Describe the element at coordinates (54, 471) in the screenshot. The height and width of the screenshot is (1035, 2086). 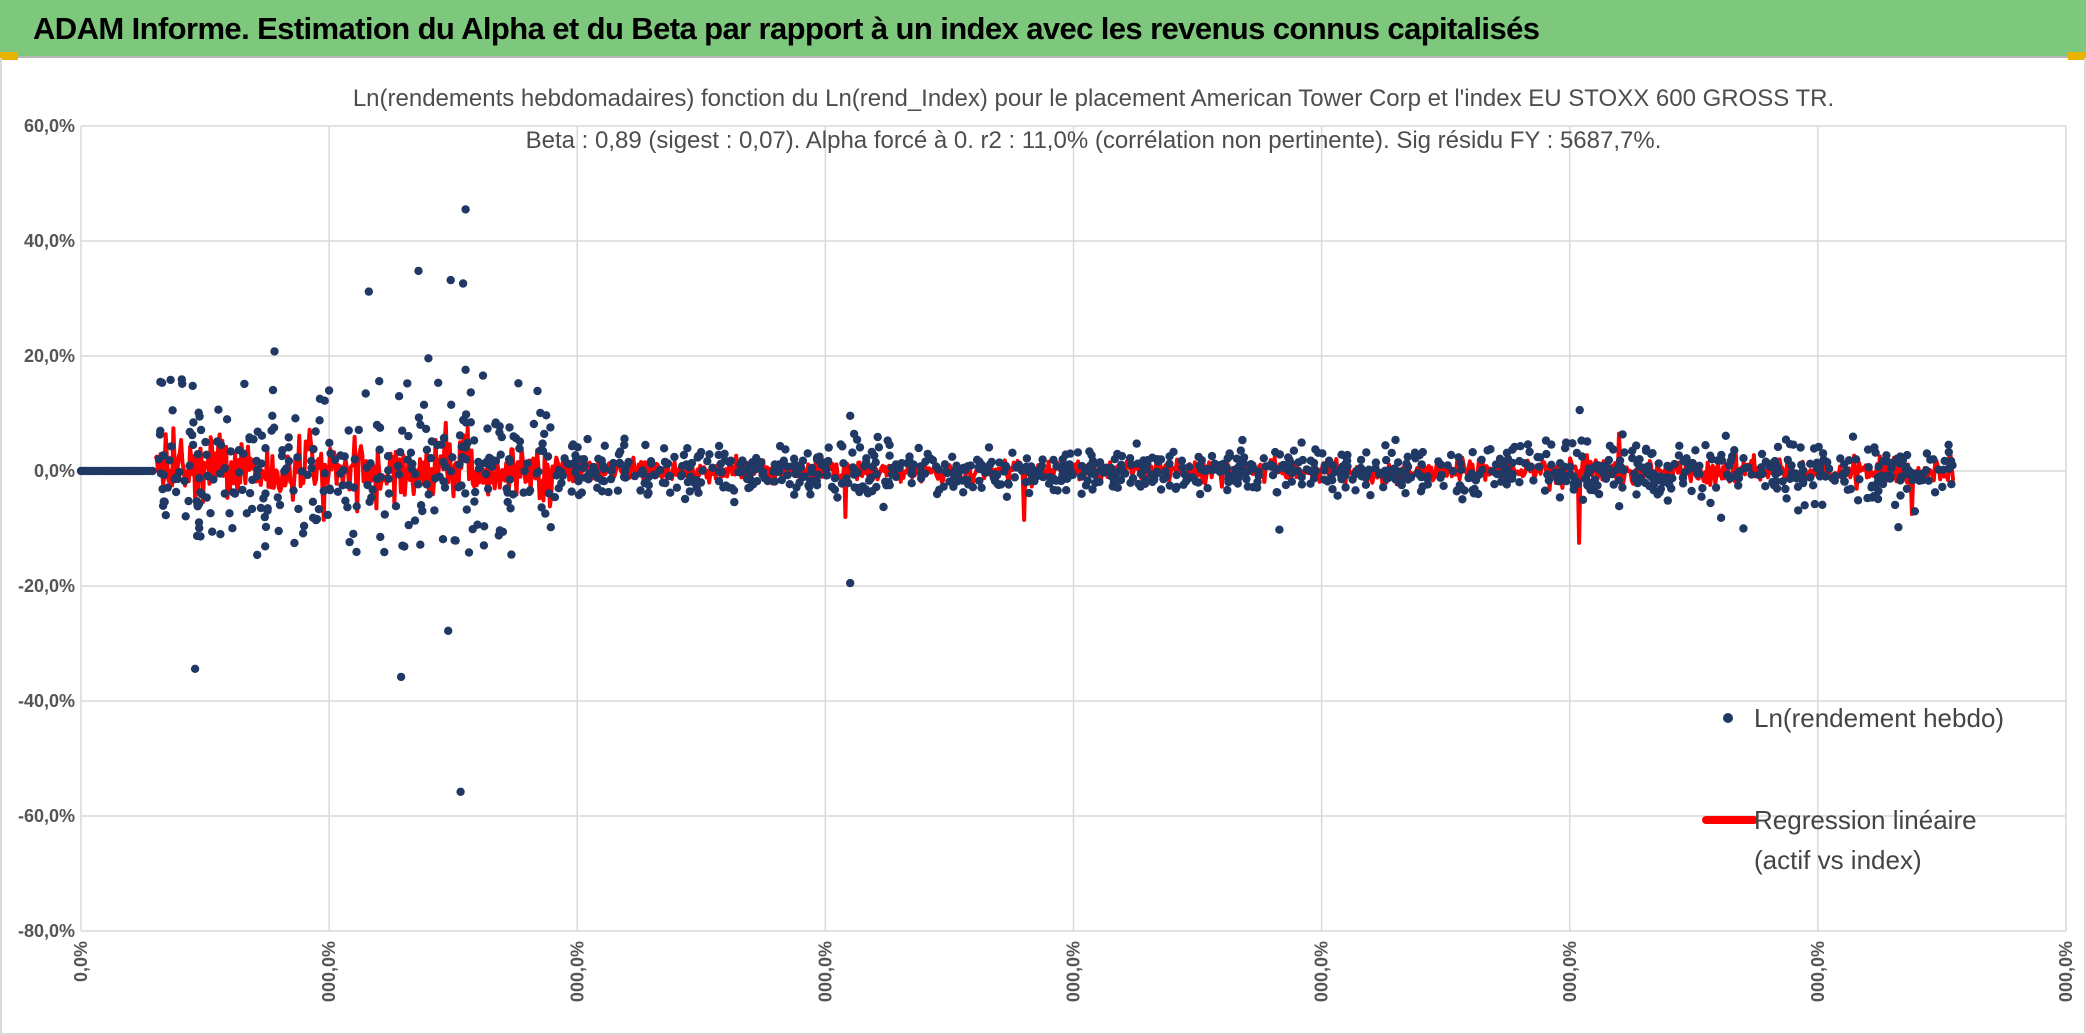
I see `y-tick-label: 0,0%` at that location.